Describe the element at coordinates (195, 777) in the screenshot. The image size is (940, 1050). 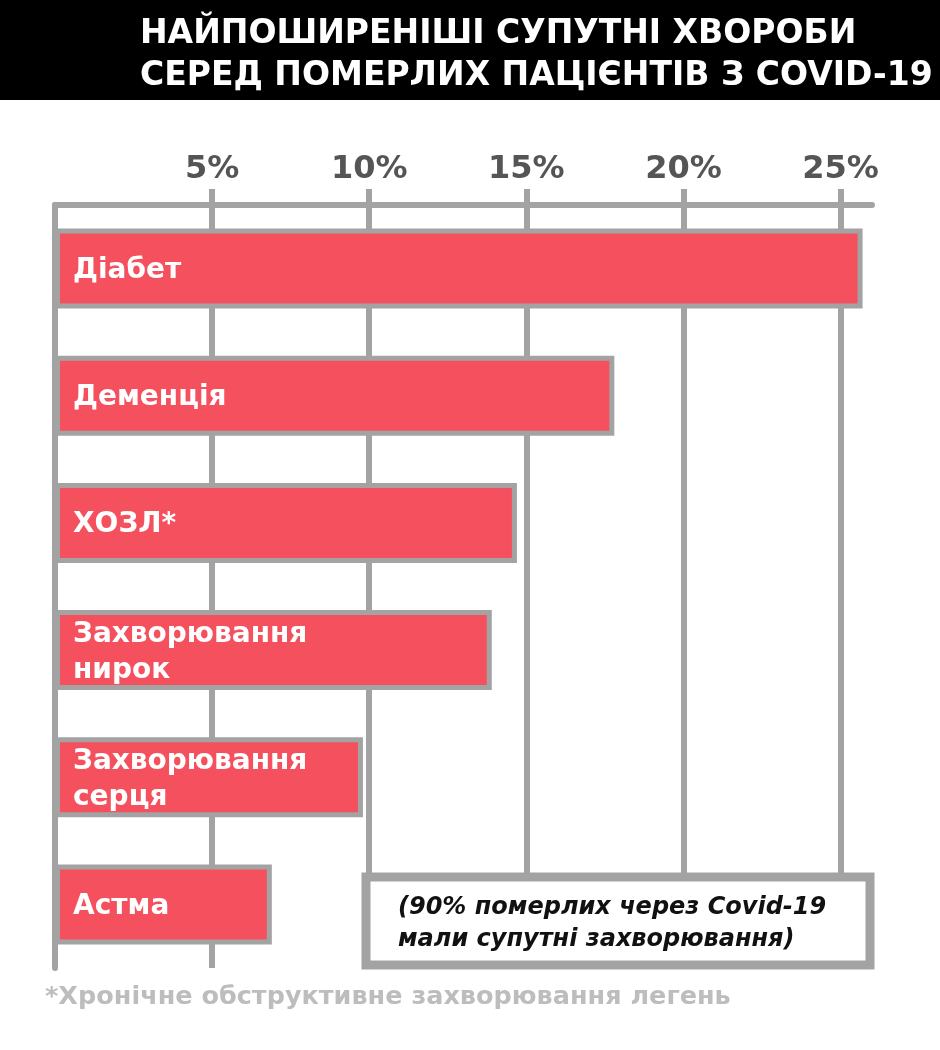
I see `y-tick-label: Захворювання серця` at that location.